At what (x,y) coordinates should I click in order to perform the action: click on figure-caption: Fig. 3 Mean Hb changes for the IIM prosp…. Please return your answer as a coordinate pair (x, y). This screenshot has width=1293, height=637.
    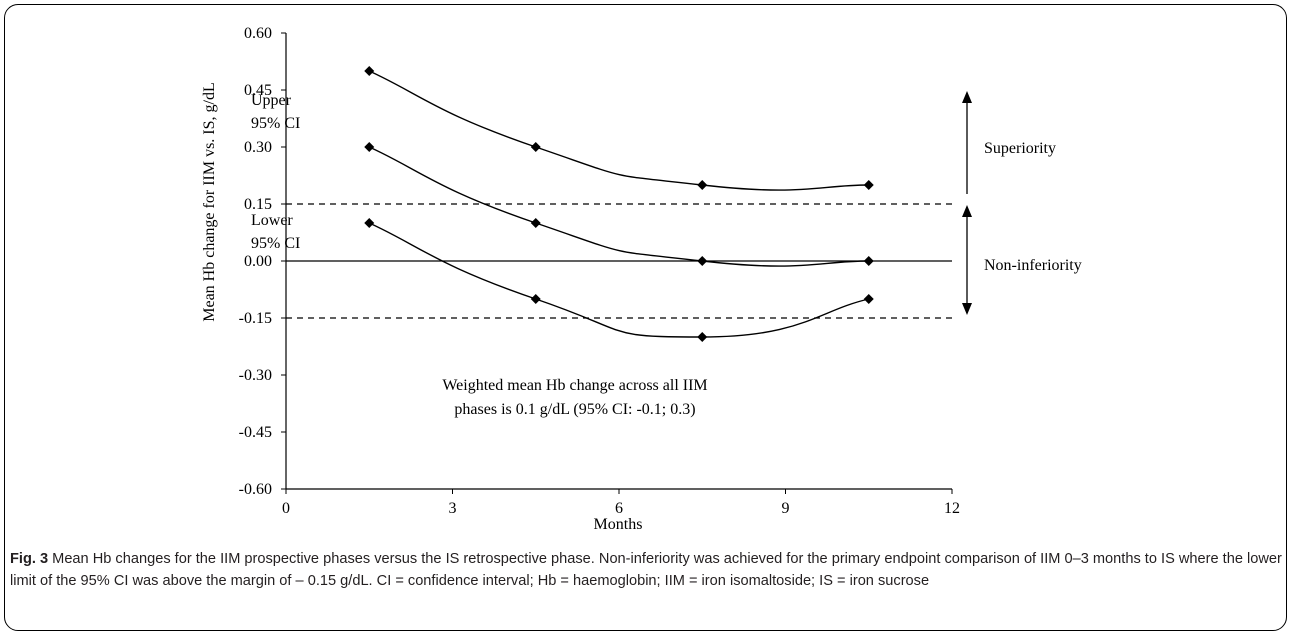
    Looking at the image, I should click on (646, 570).